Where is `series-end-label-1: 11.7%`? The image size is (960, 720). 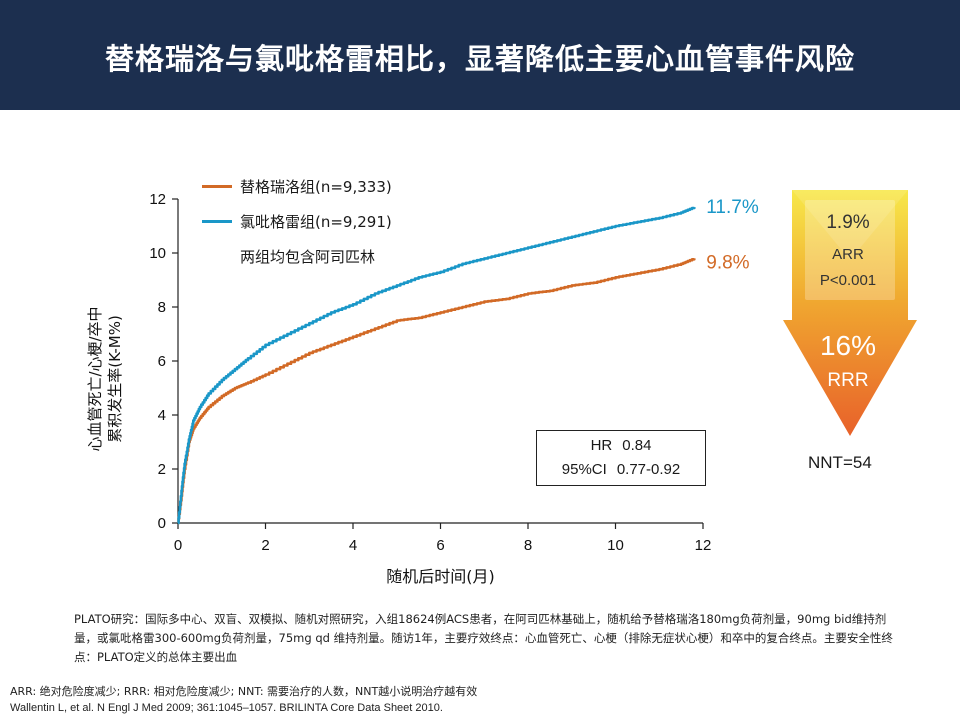
series-end-label-1: 11.7% is located at coordinates (732, 207).